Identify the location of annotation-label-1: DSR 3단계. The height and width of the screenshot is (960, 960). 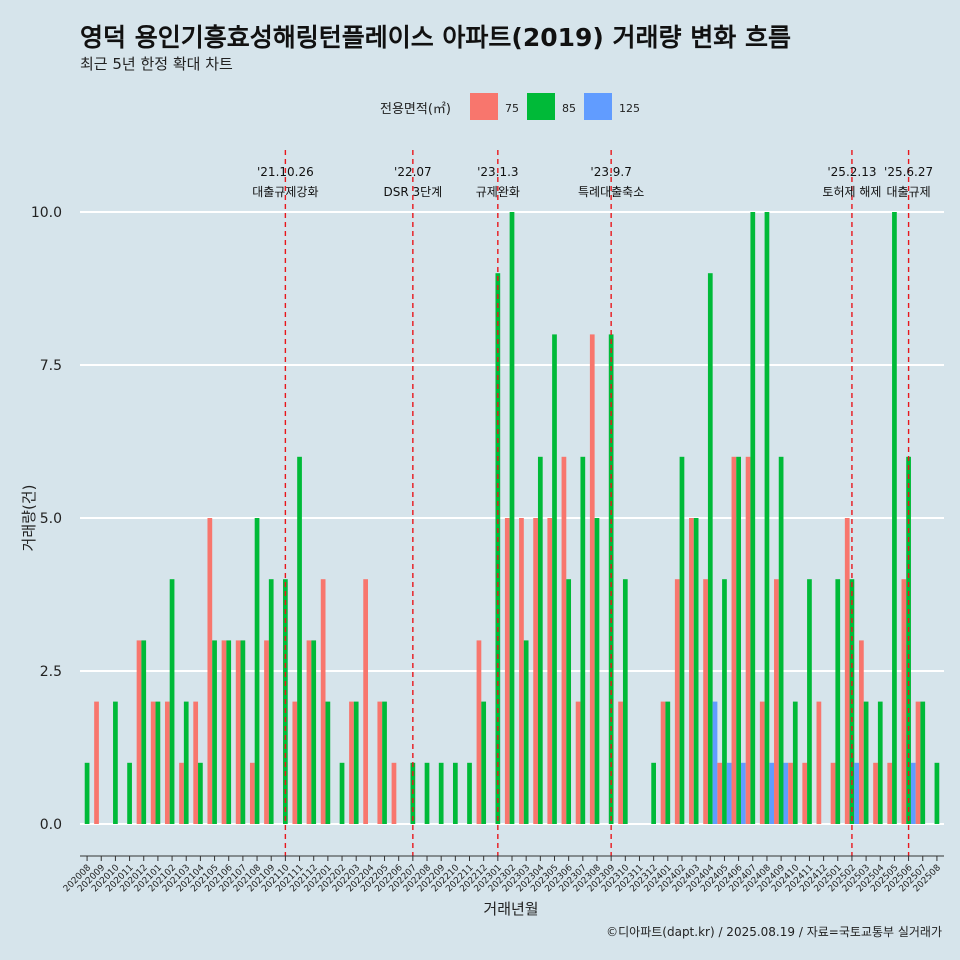
(412, 192).